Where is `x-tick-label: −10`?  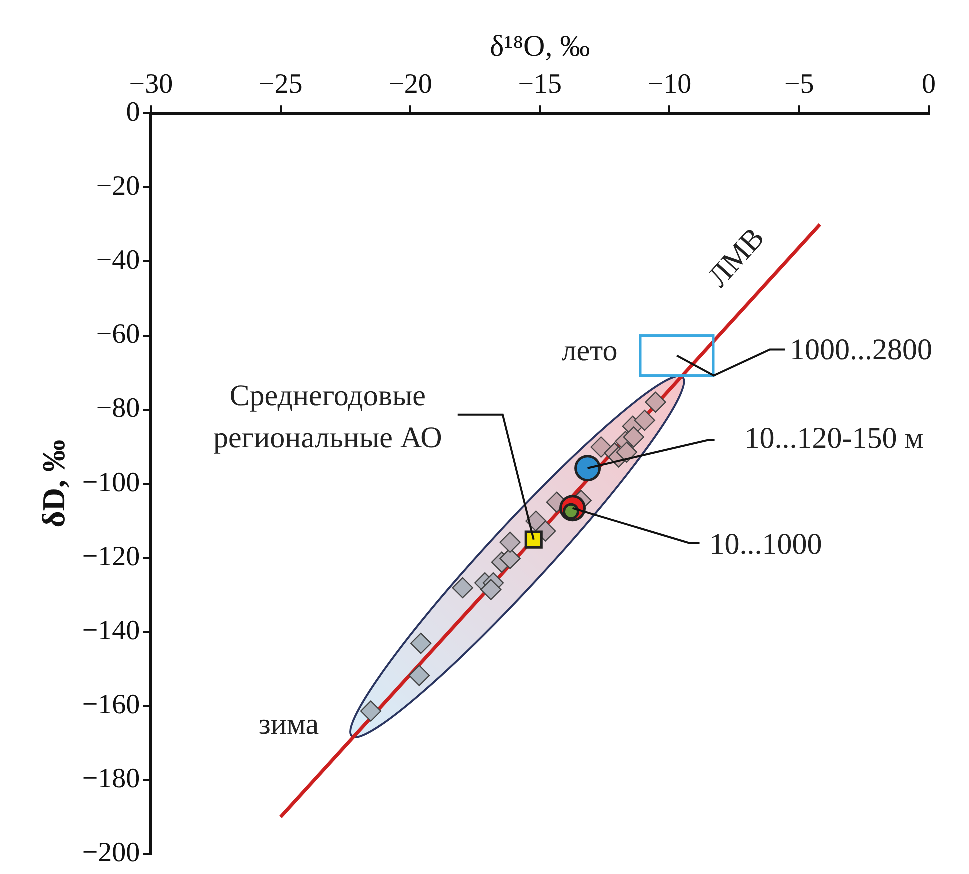
x-tick-label: −10 is located at coordinates (670, 84).